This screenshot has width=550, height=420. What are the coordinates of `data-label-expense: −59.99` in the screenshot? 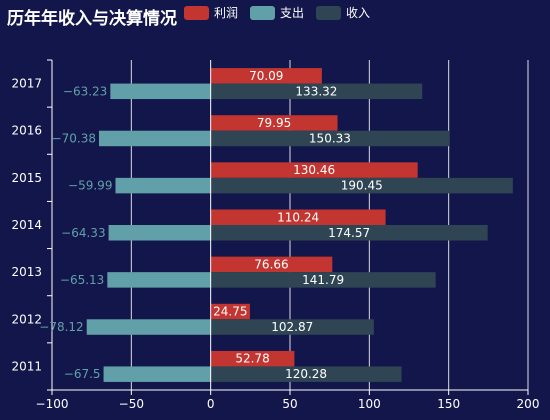 It's located at (90, 186).